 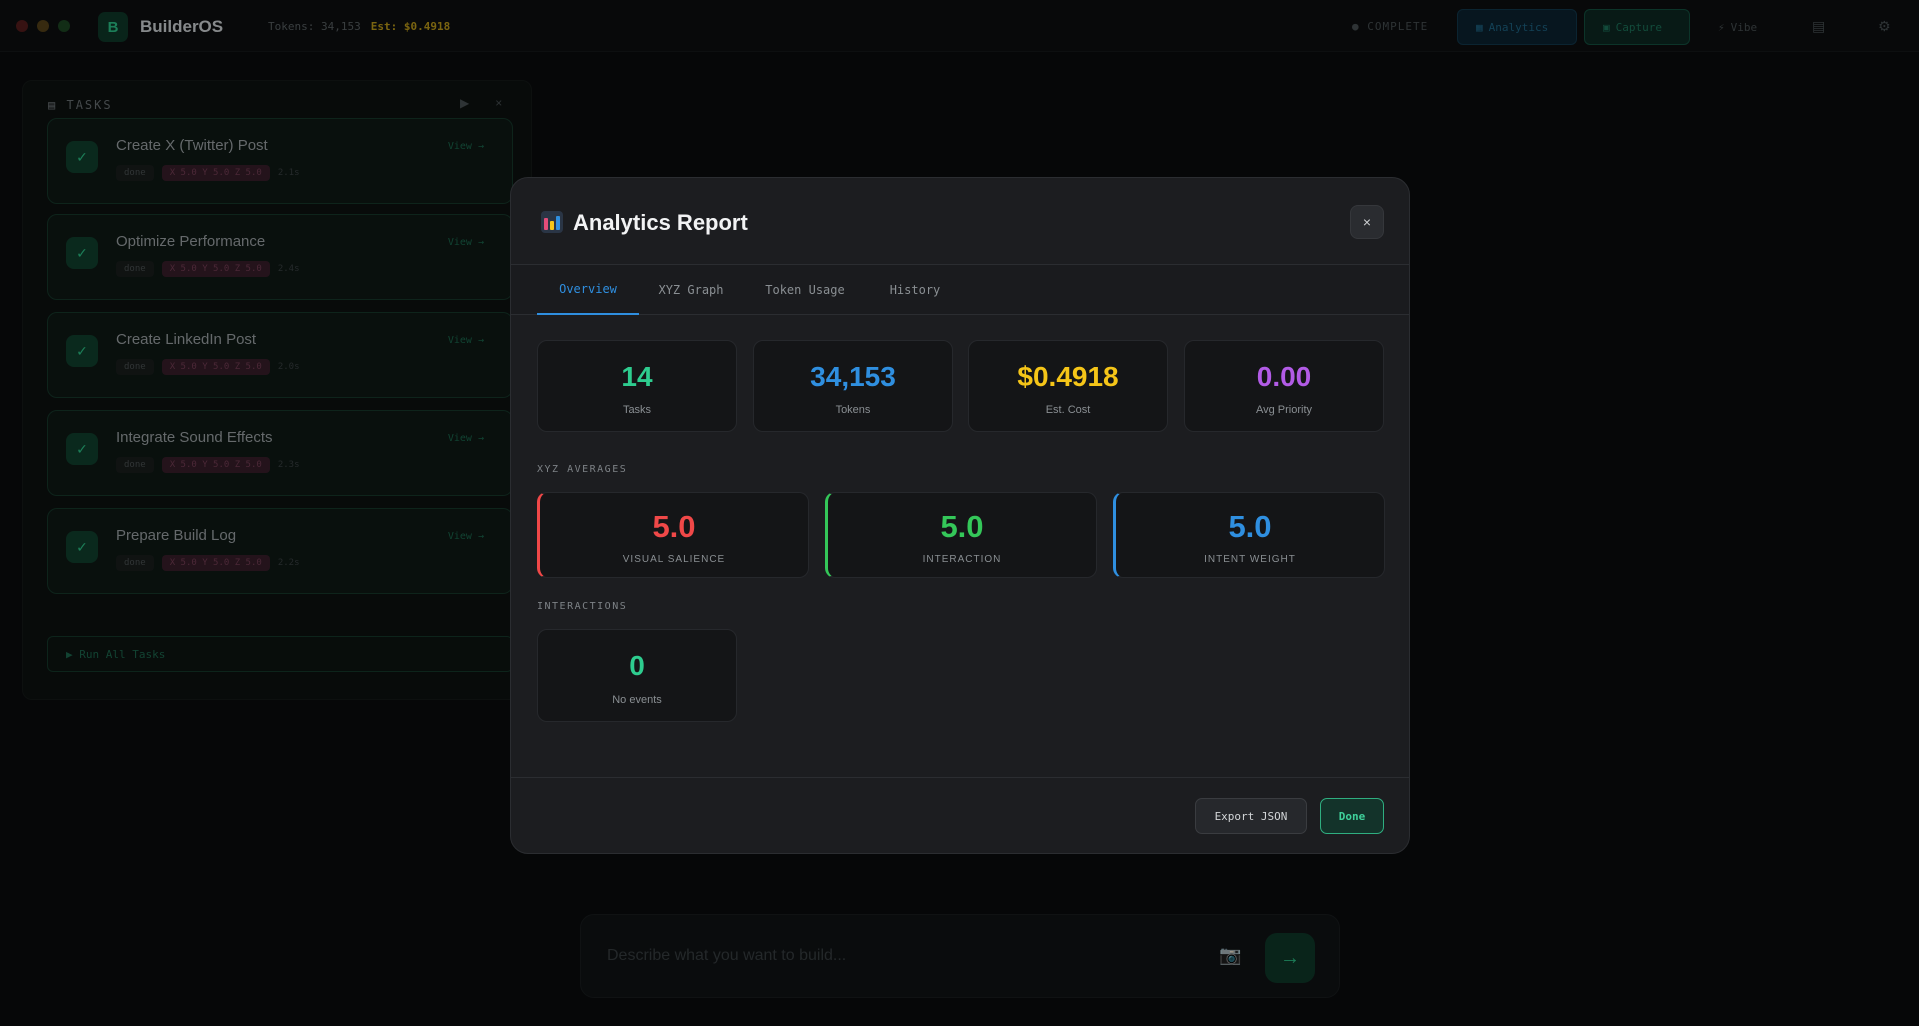 I want to click on tab-overview: Overview, so click(x=588, y=290).